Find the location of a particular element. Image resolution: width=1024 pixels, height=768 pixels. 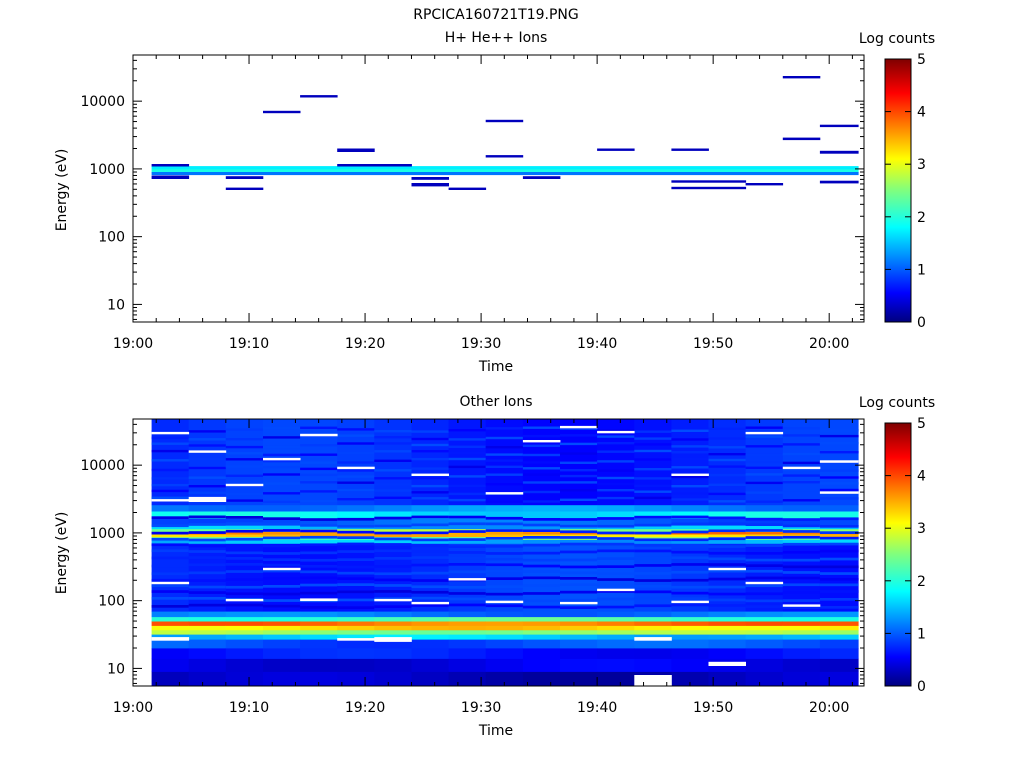

colorbar-tick-label: 3 is located at coordinates (921, 165).